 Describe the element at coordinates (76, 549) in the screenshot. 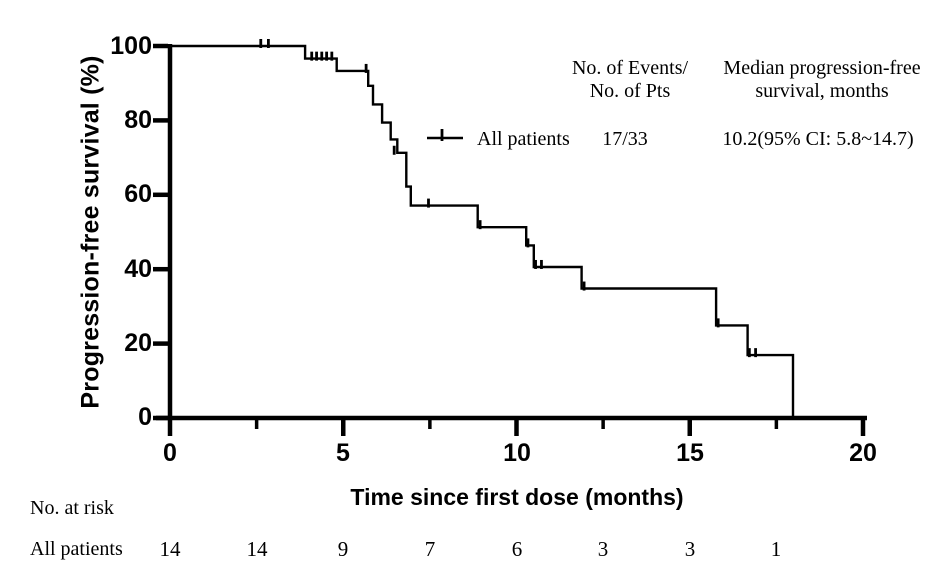

I see `risk-table-row-label: All patients` at that location.